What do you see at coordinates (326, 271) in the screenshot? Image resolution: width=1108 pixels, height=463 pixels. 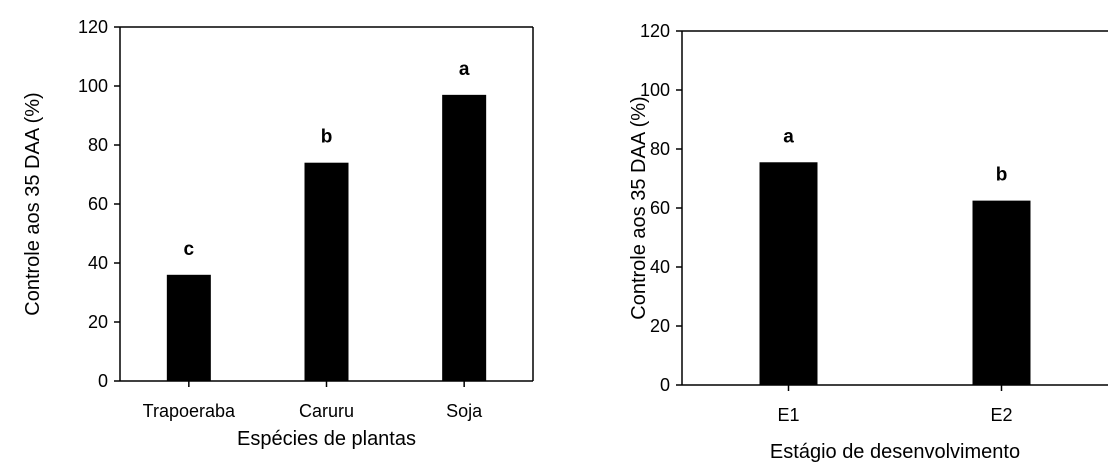 I see `bar-caruru` at bounding box center [326, 271].